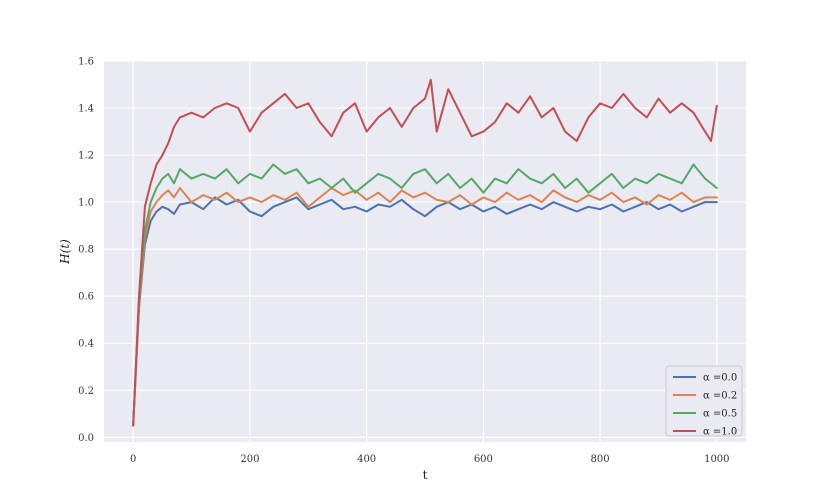  Describe the element at coordinates (86, 297) in the screenshot. I see `y-tick-label: 0.6` at that location.